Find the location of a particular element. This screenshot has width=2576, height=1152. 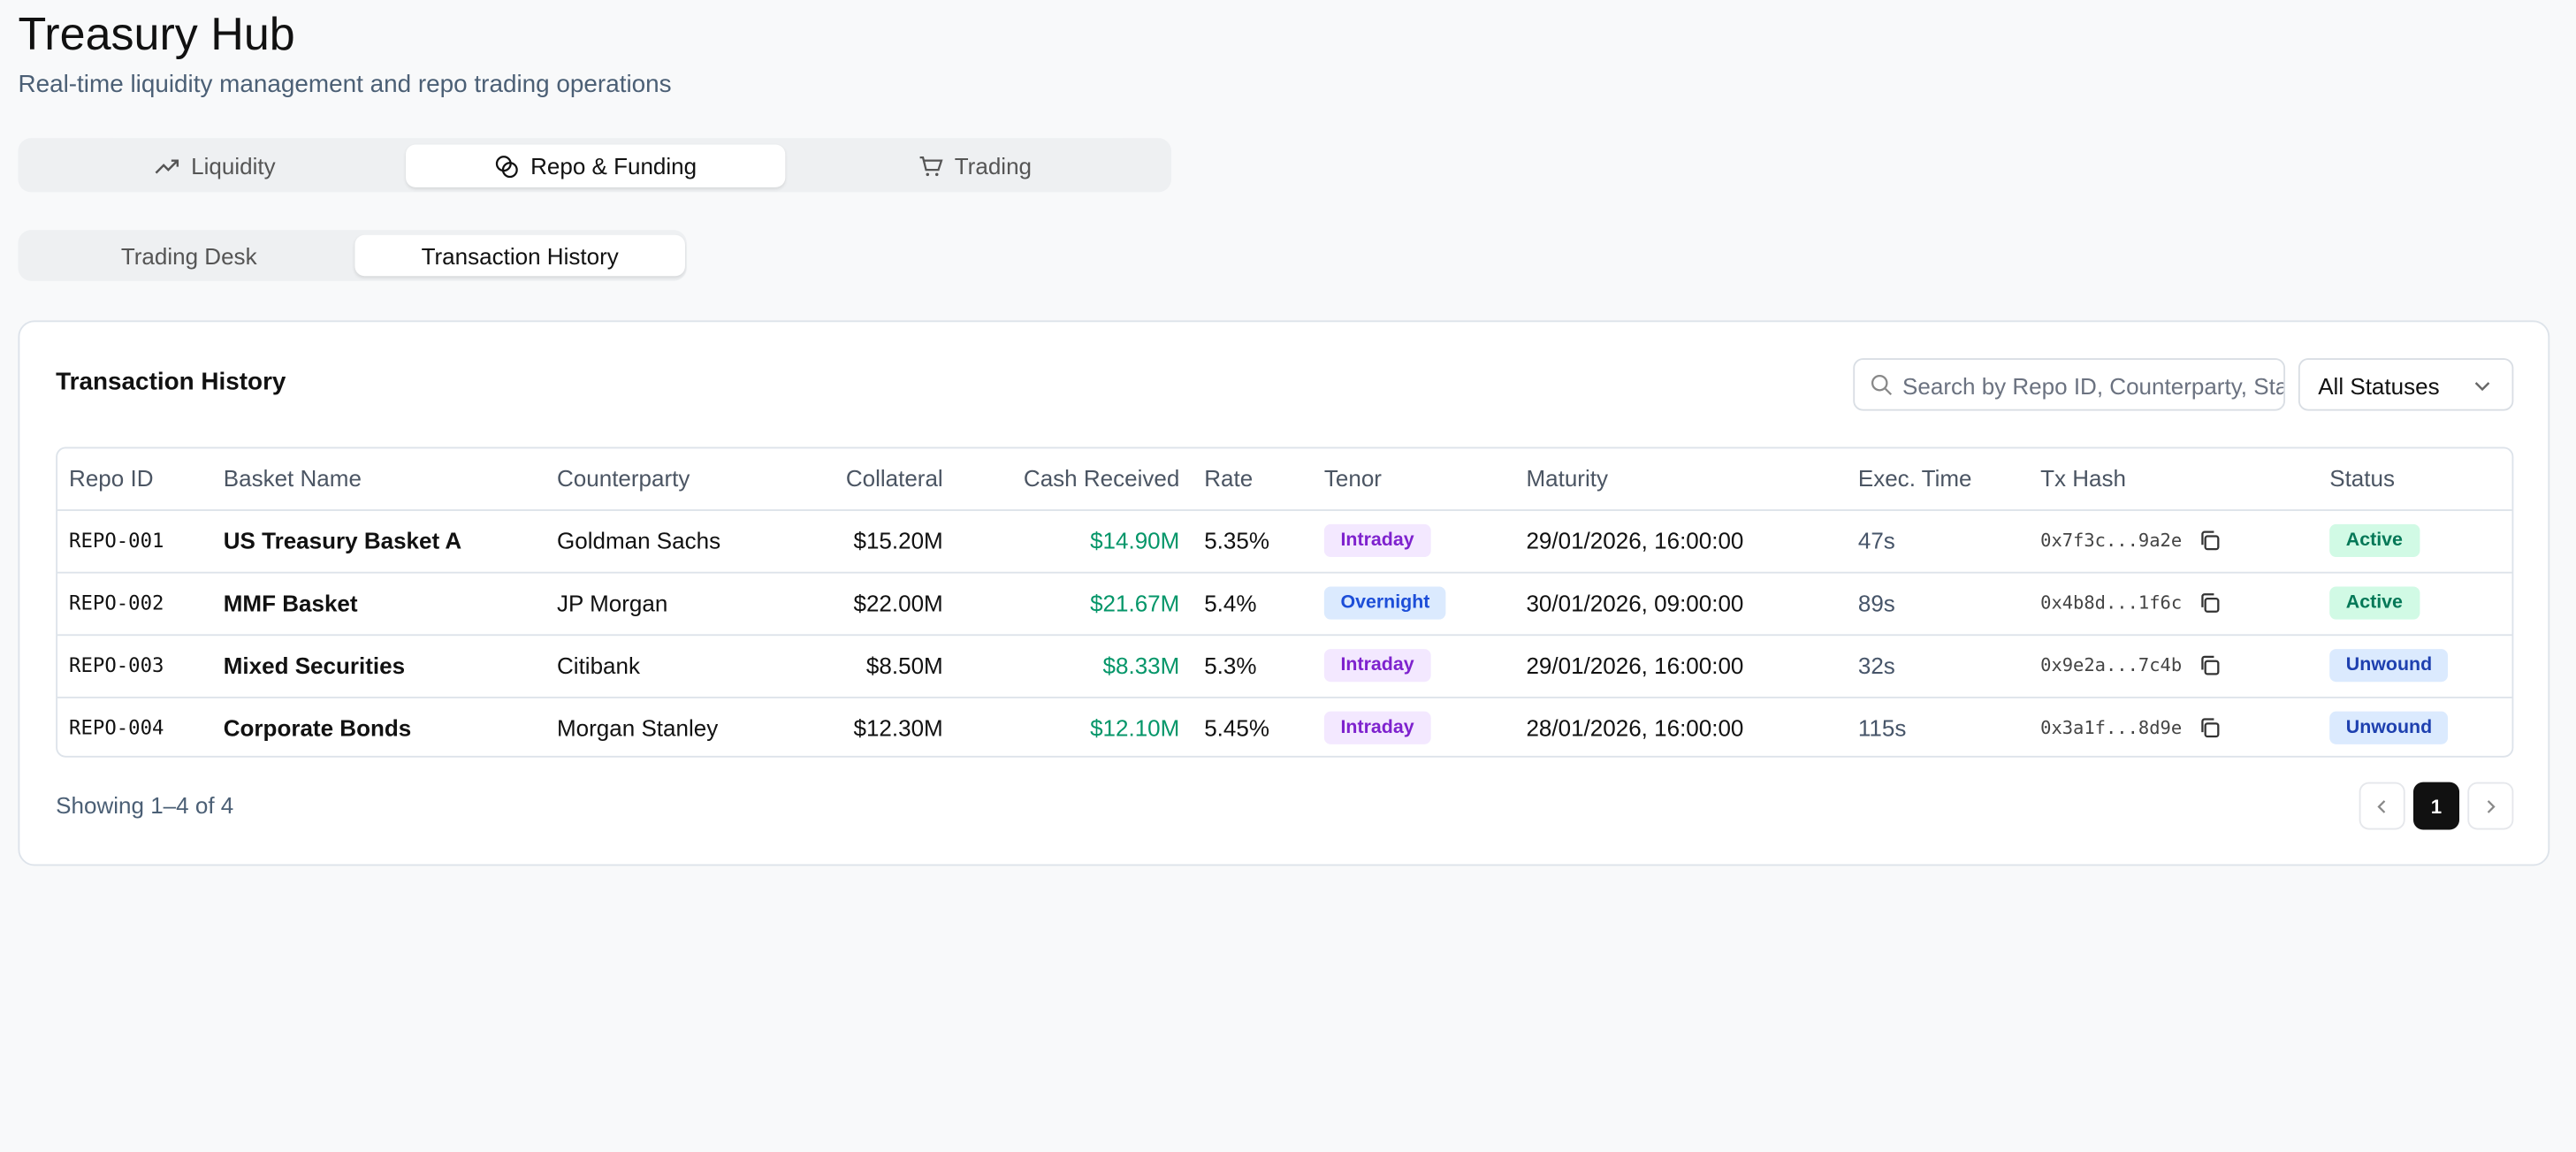

cell: $12.30M is located at coordinates (898, 728).